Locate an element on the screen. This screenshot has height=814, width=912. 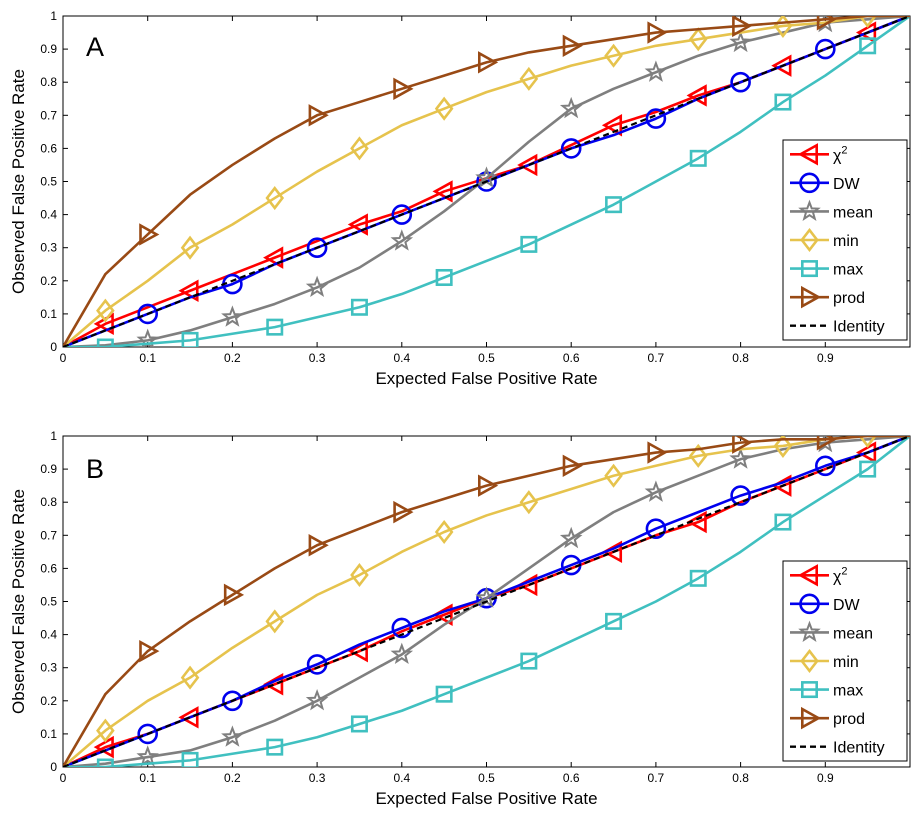
legend-marker-dw is located at coordinates (809, 604).